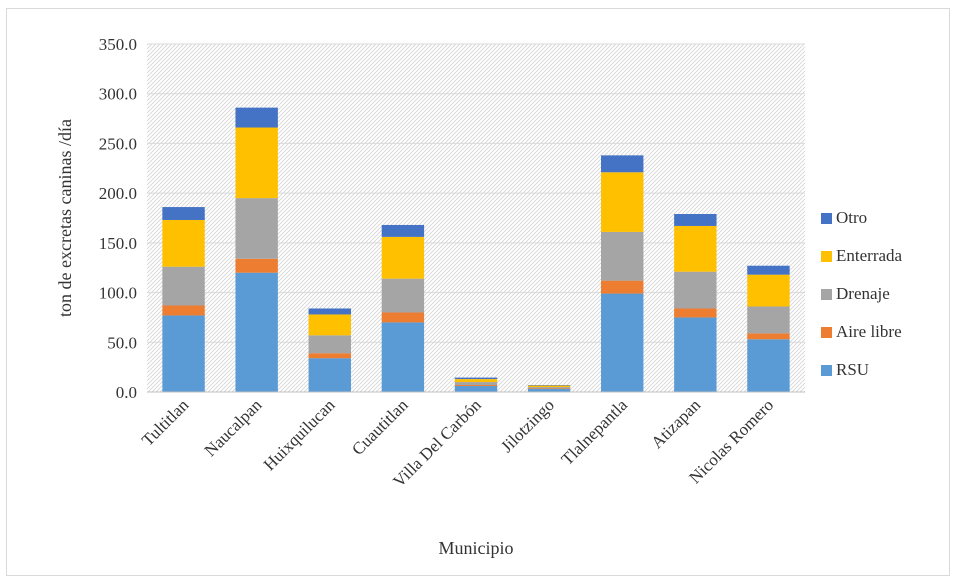 This screenshot has height=582, width=956. Describe the element at coordinates (118, 293) in the screenshot. I see `y-tick-label: 100.0` at that location.